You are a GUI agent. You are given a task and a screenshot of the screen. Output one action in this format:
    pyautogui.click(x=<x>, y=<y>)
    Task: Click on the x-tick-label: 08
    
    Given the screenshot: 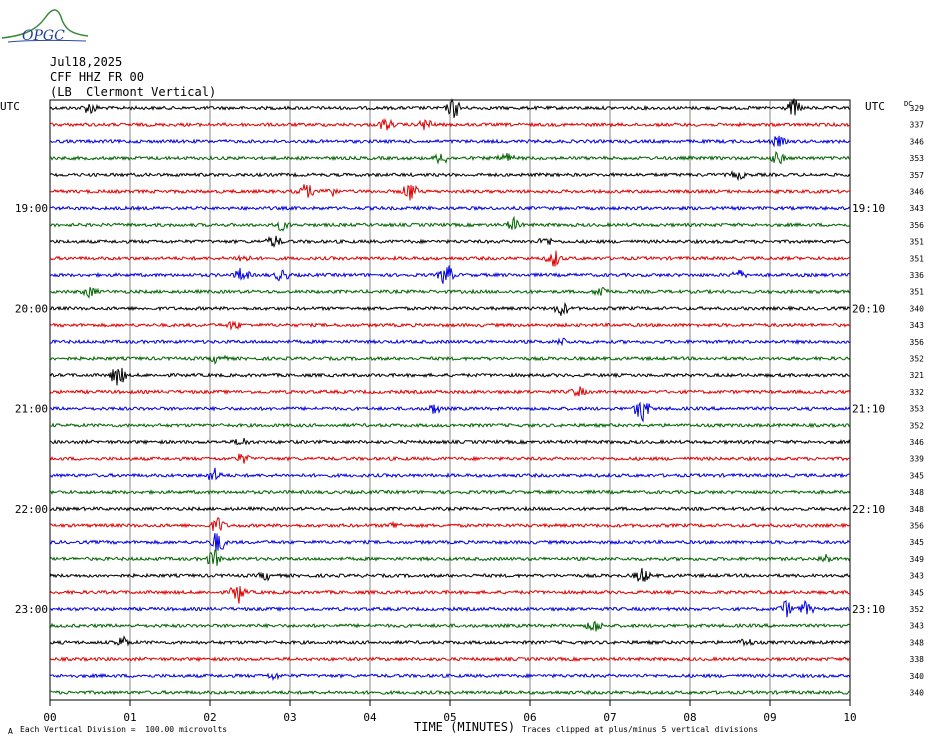 What is the action you would take?
    pyautogui.click(x=689, y=717)
    